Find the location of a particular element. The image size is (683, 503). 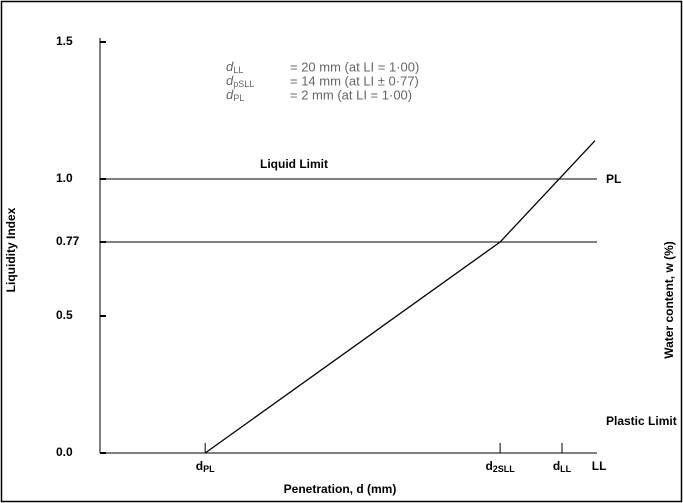

x-tick-label: LL is located at coordinates (599, 466).